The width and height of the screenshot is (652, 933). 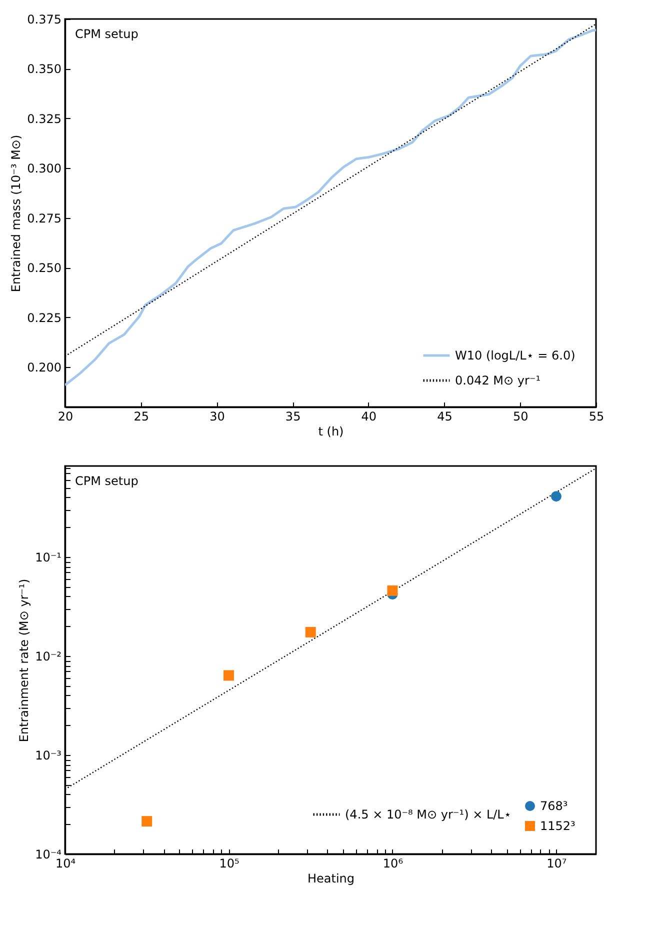 What do you see at coordinates (596, 417) in the screenshot?
I see `x-tick-label: 55` at bounding box center [596, 417].